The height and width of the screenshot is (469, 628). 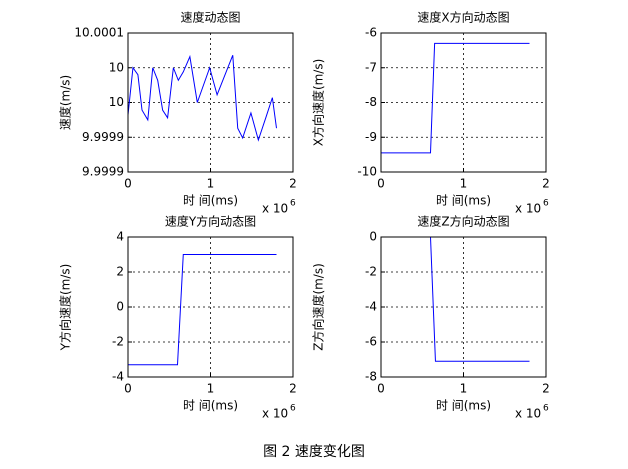 I want to click on y-axis-label: Y方向速度(m/s), so click(x=65, y=308).